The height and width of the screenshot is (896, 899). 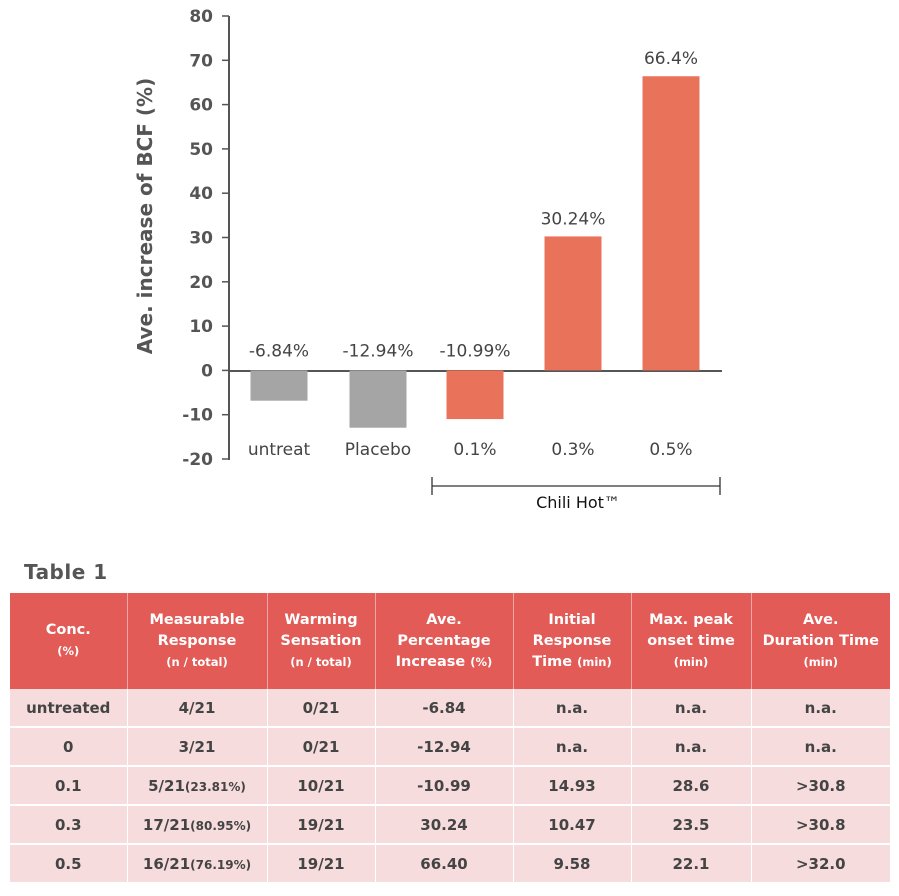 I want to click on cell-value: 28.6, so click(x=691, y=785).